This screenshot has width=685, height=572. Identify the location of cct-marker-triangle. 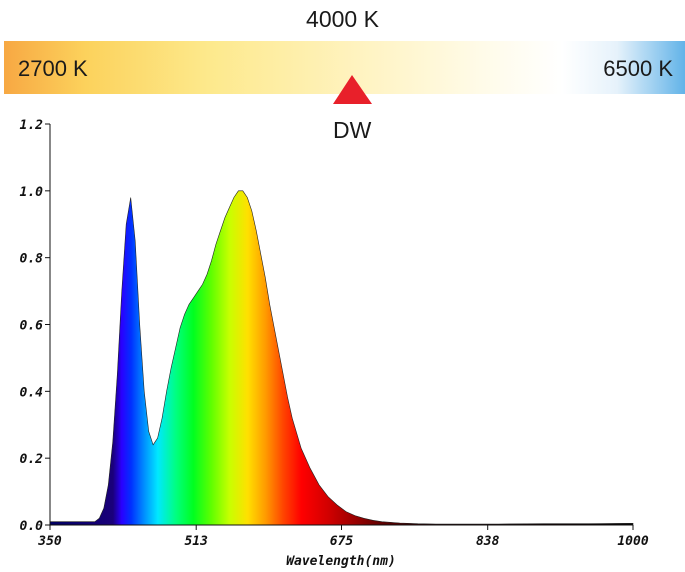
(352, 89).